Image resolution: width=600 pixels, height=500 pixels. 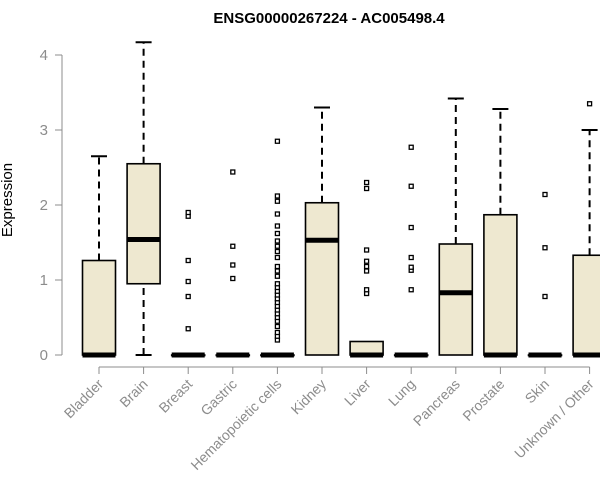 I want to click on y-axis-label: Expression, so click(x=8, y=200).